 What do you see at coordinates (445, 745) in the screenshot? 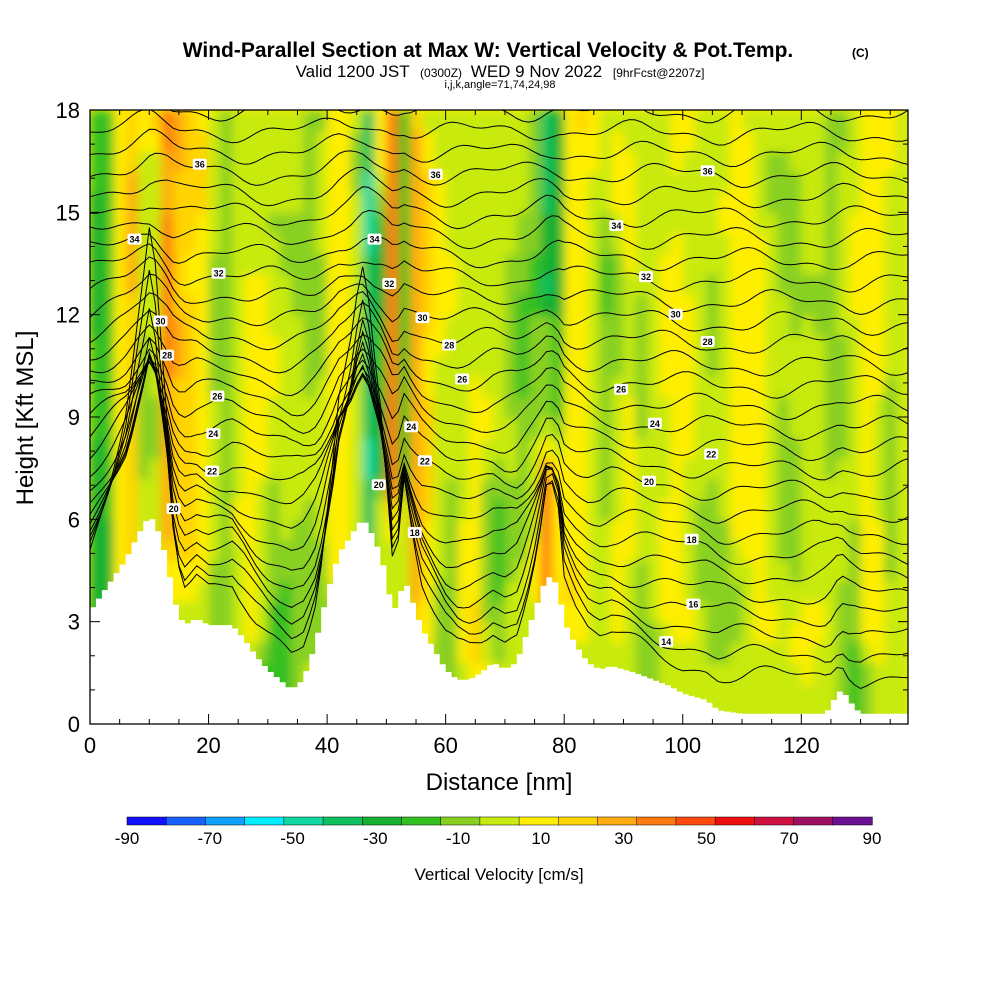
I see `x-tick-label: 60` at bounding box center [445, 745].